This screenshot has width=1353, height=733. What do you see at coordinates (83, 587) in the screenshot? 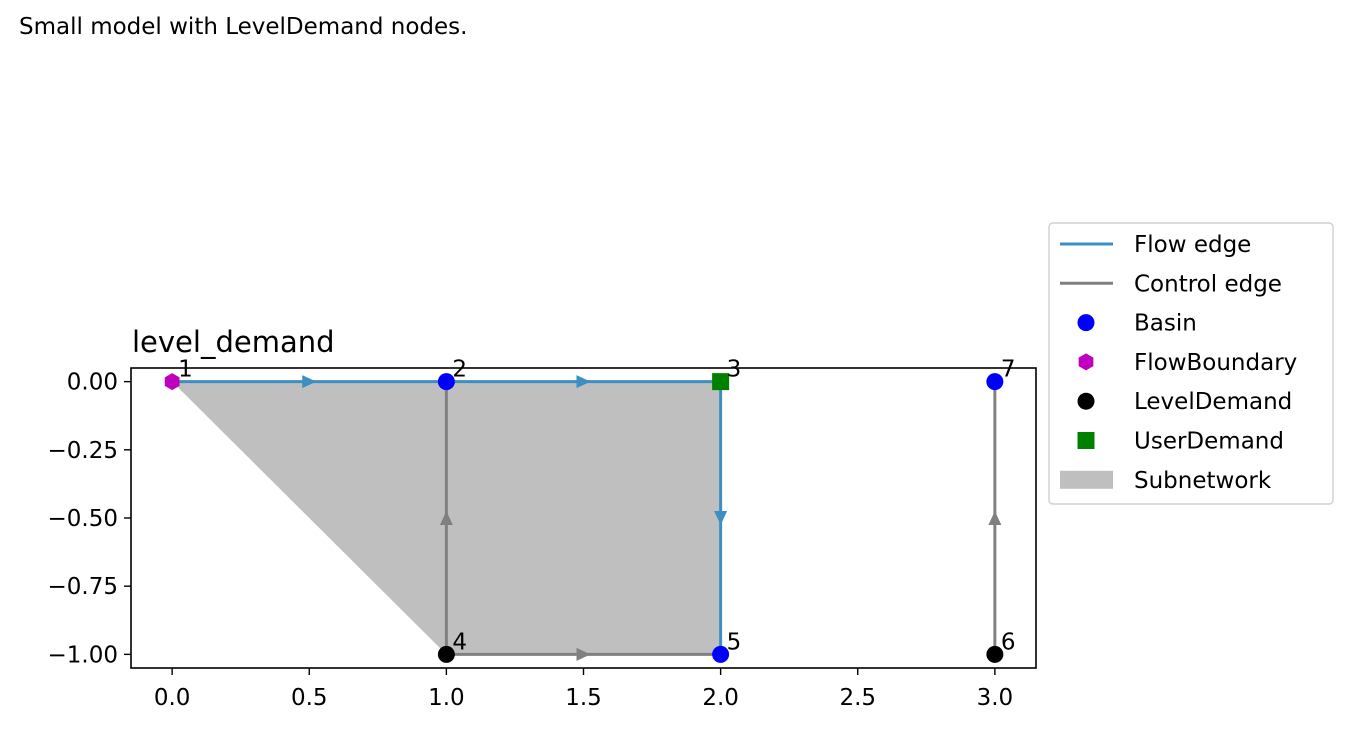
I see `y-tick-label: −0.75` at bounding box center [83, 587].